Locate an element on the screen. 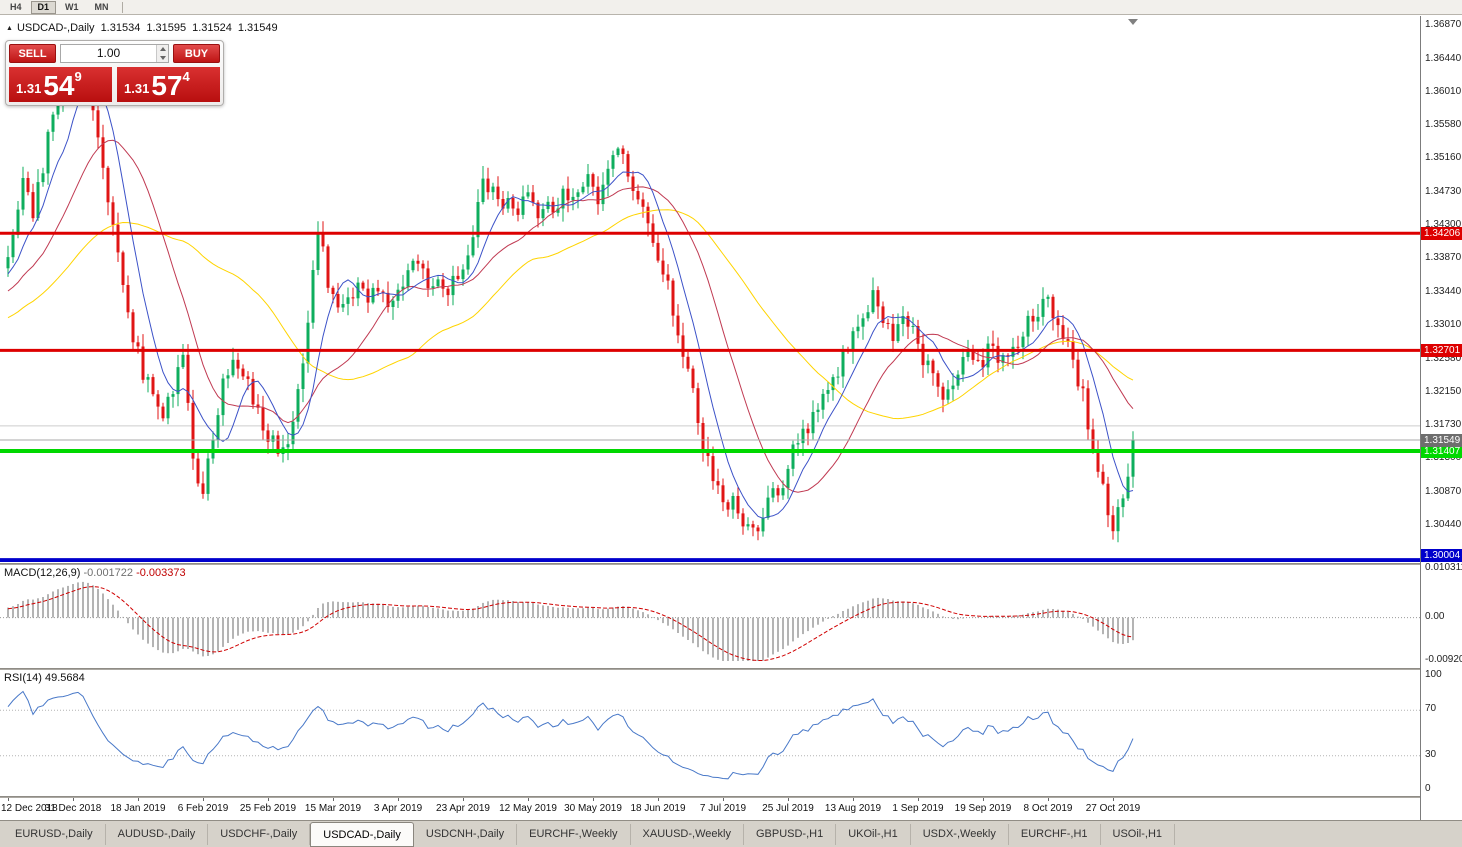  chart-tab-xauusdweekly: XAUUSD-,Weekly is located at coordinates (687, 834).